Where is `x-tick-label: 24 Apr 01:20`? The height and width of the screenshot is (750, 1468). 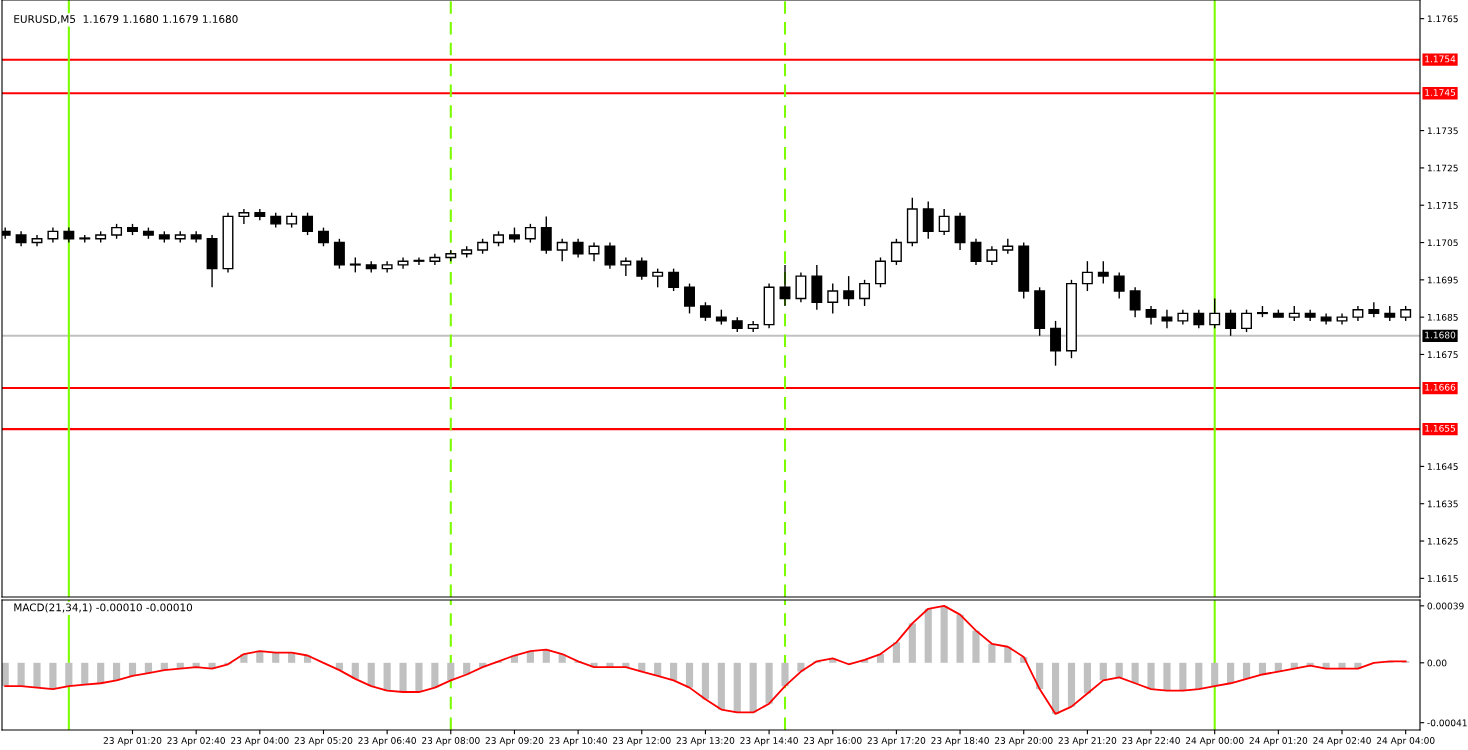 x-tick-label: 24 Apr 01:20 is located at coordinates (1278, 741).